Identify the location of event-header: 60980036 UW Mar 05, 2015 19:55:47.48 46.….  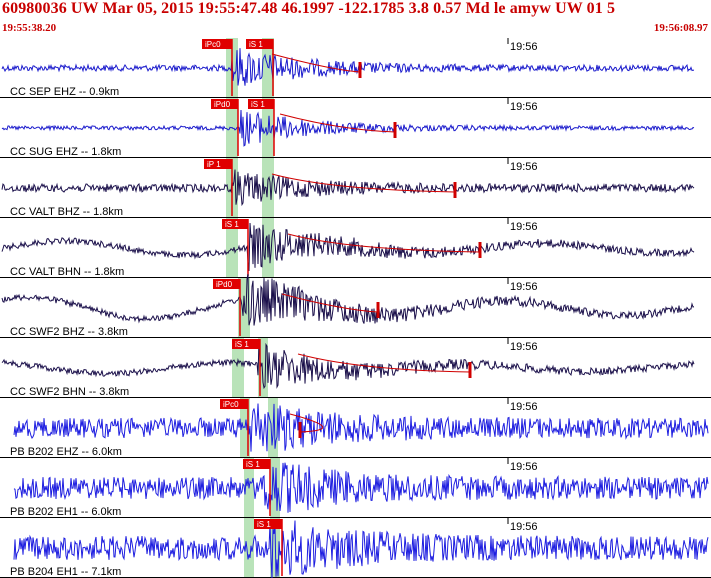
(355, 19).